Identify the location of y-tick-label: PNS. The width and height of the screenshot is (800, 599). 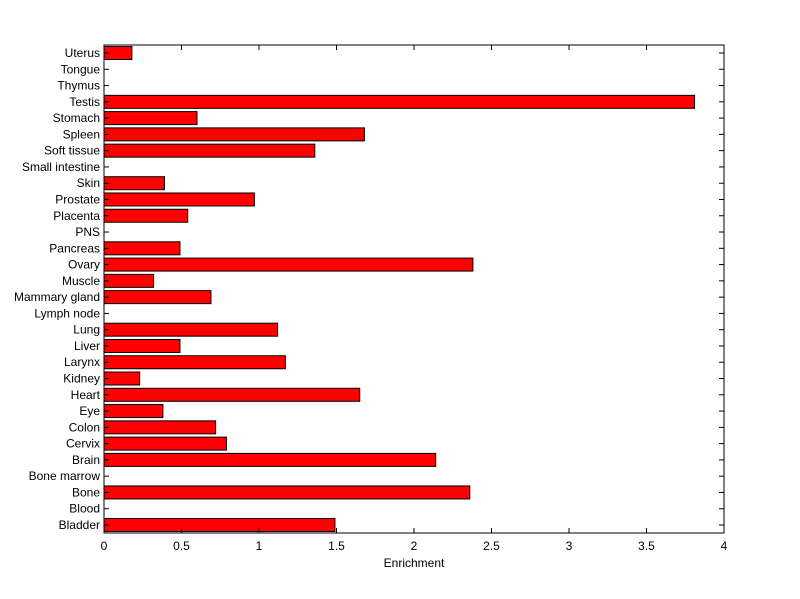
(87, 232).